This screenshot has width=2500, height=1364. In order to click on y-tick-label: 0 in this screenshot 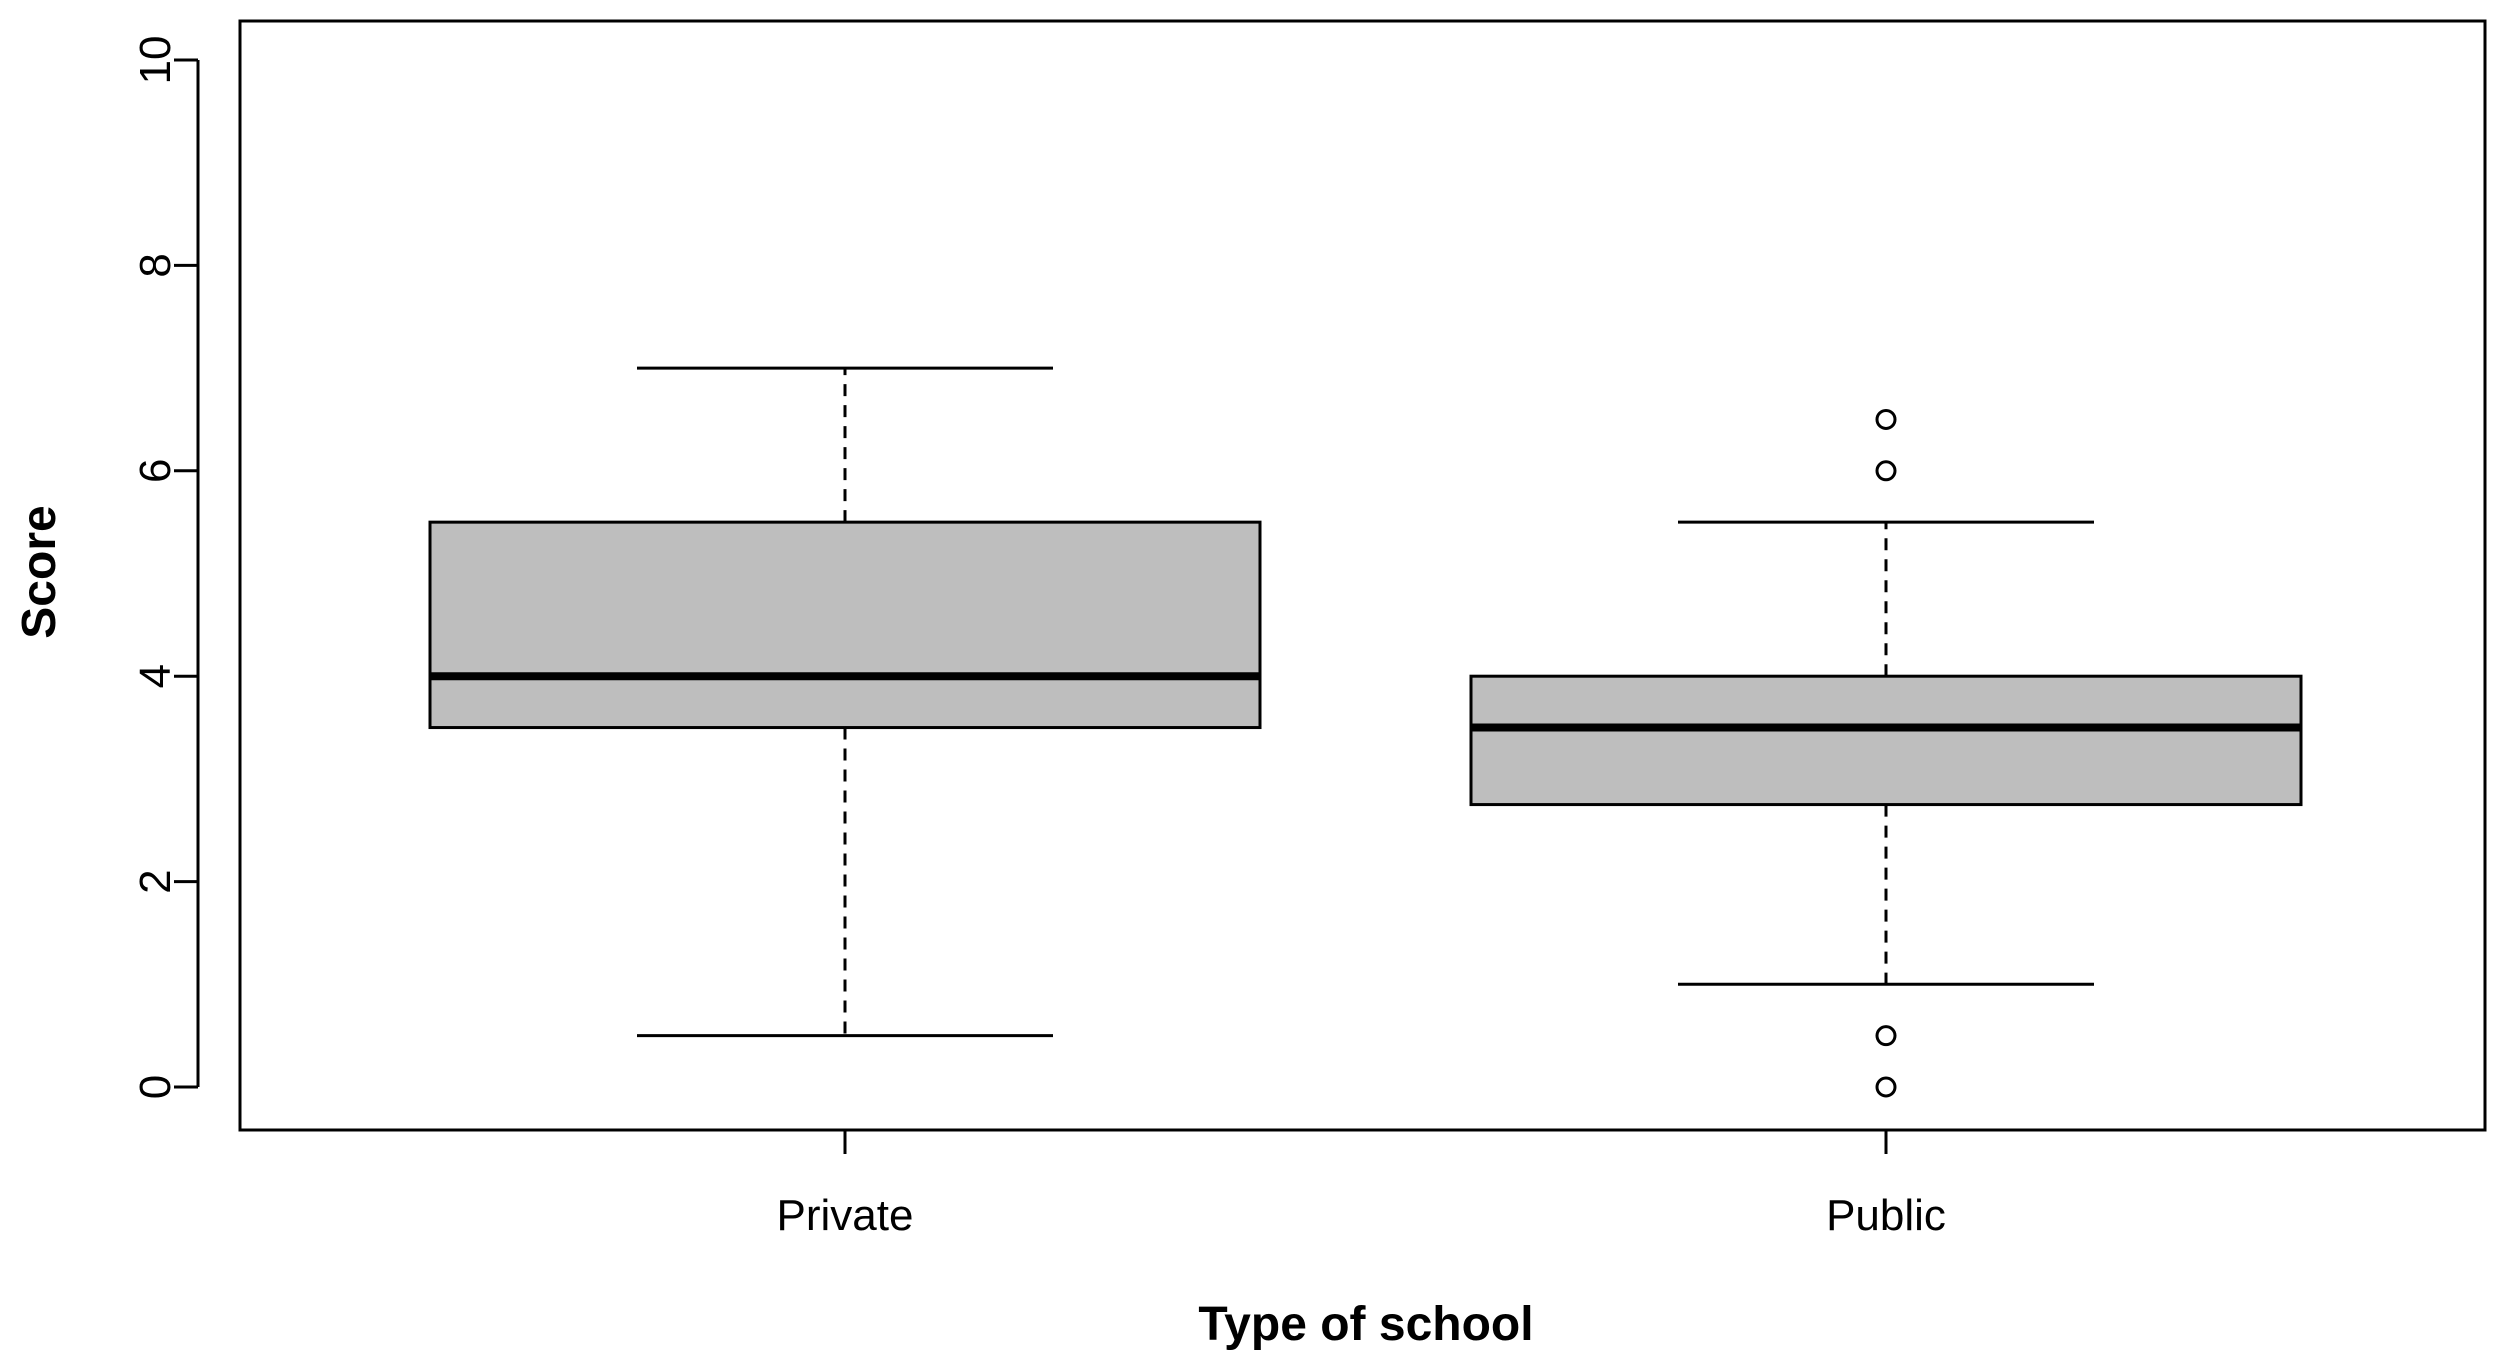, I will do `click(155, 1087)`.